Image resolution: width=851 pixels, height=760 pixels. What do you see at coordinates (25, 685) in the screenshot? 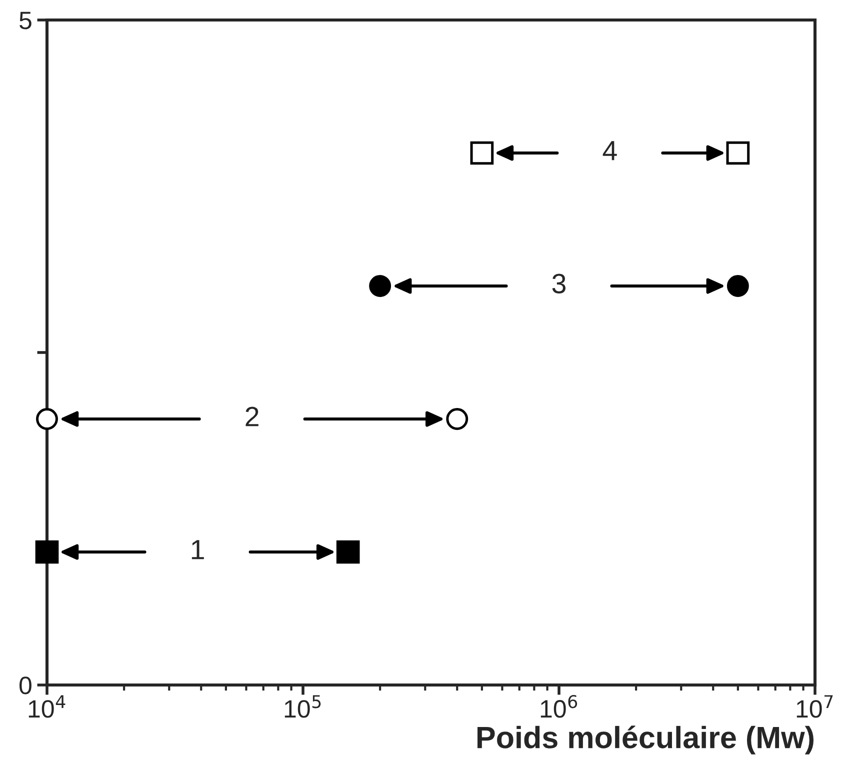
I see `y-tick-label: 0` at bounding box center [25, 685].